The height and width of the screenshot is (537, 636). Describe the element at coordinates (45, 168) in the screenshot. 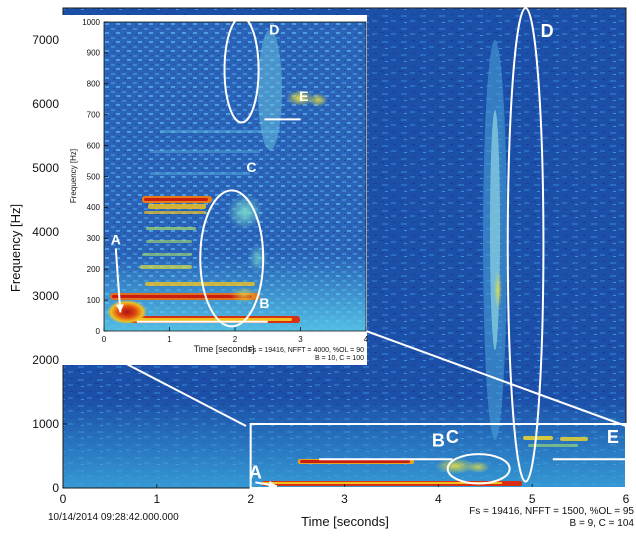

I see `main-y-tick-label: 5000` at that location.